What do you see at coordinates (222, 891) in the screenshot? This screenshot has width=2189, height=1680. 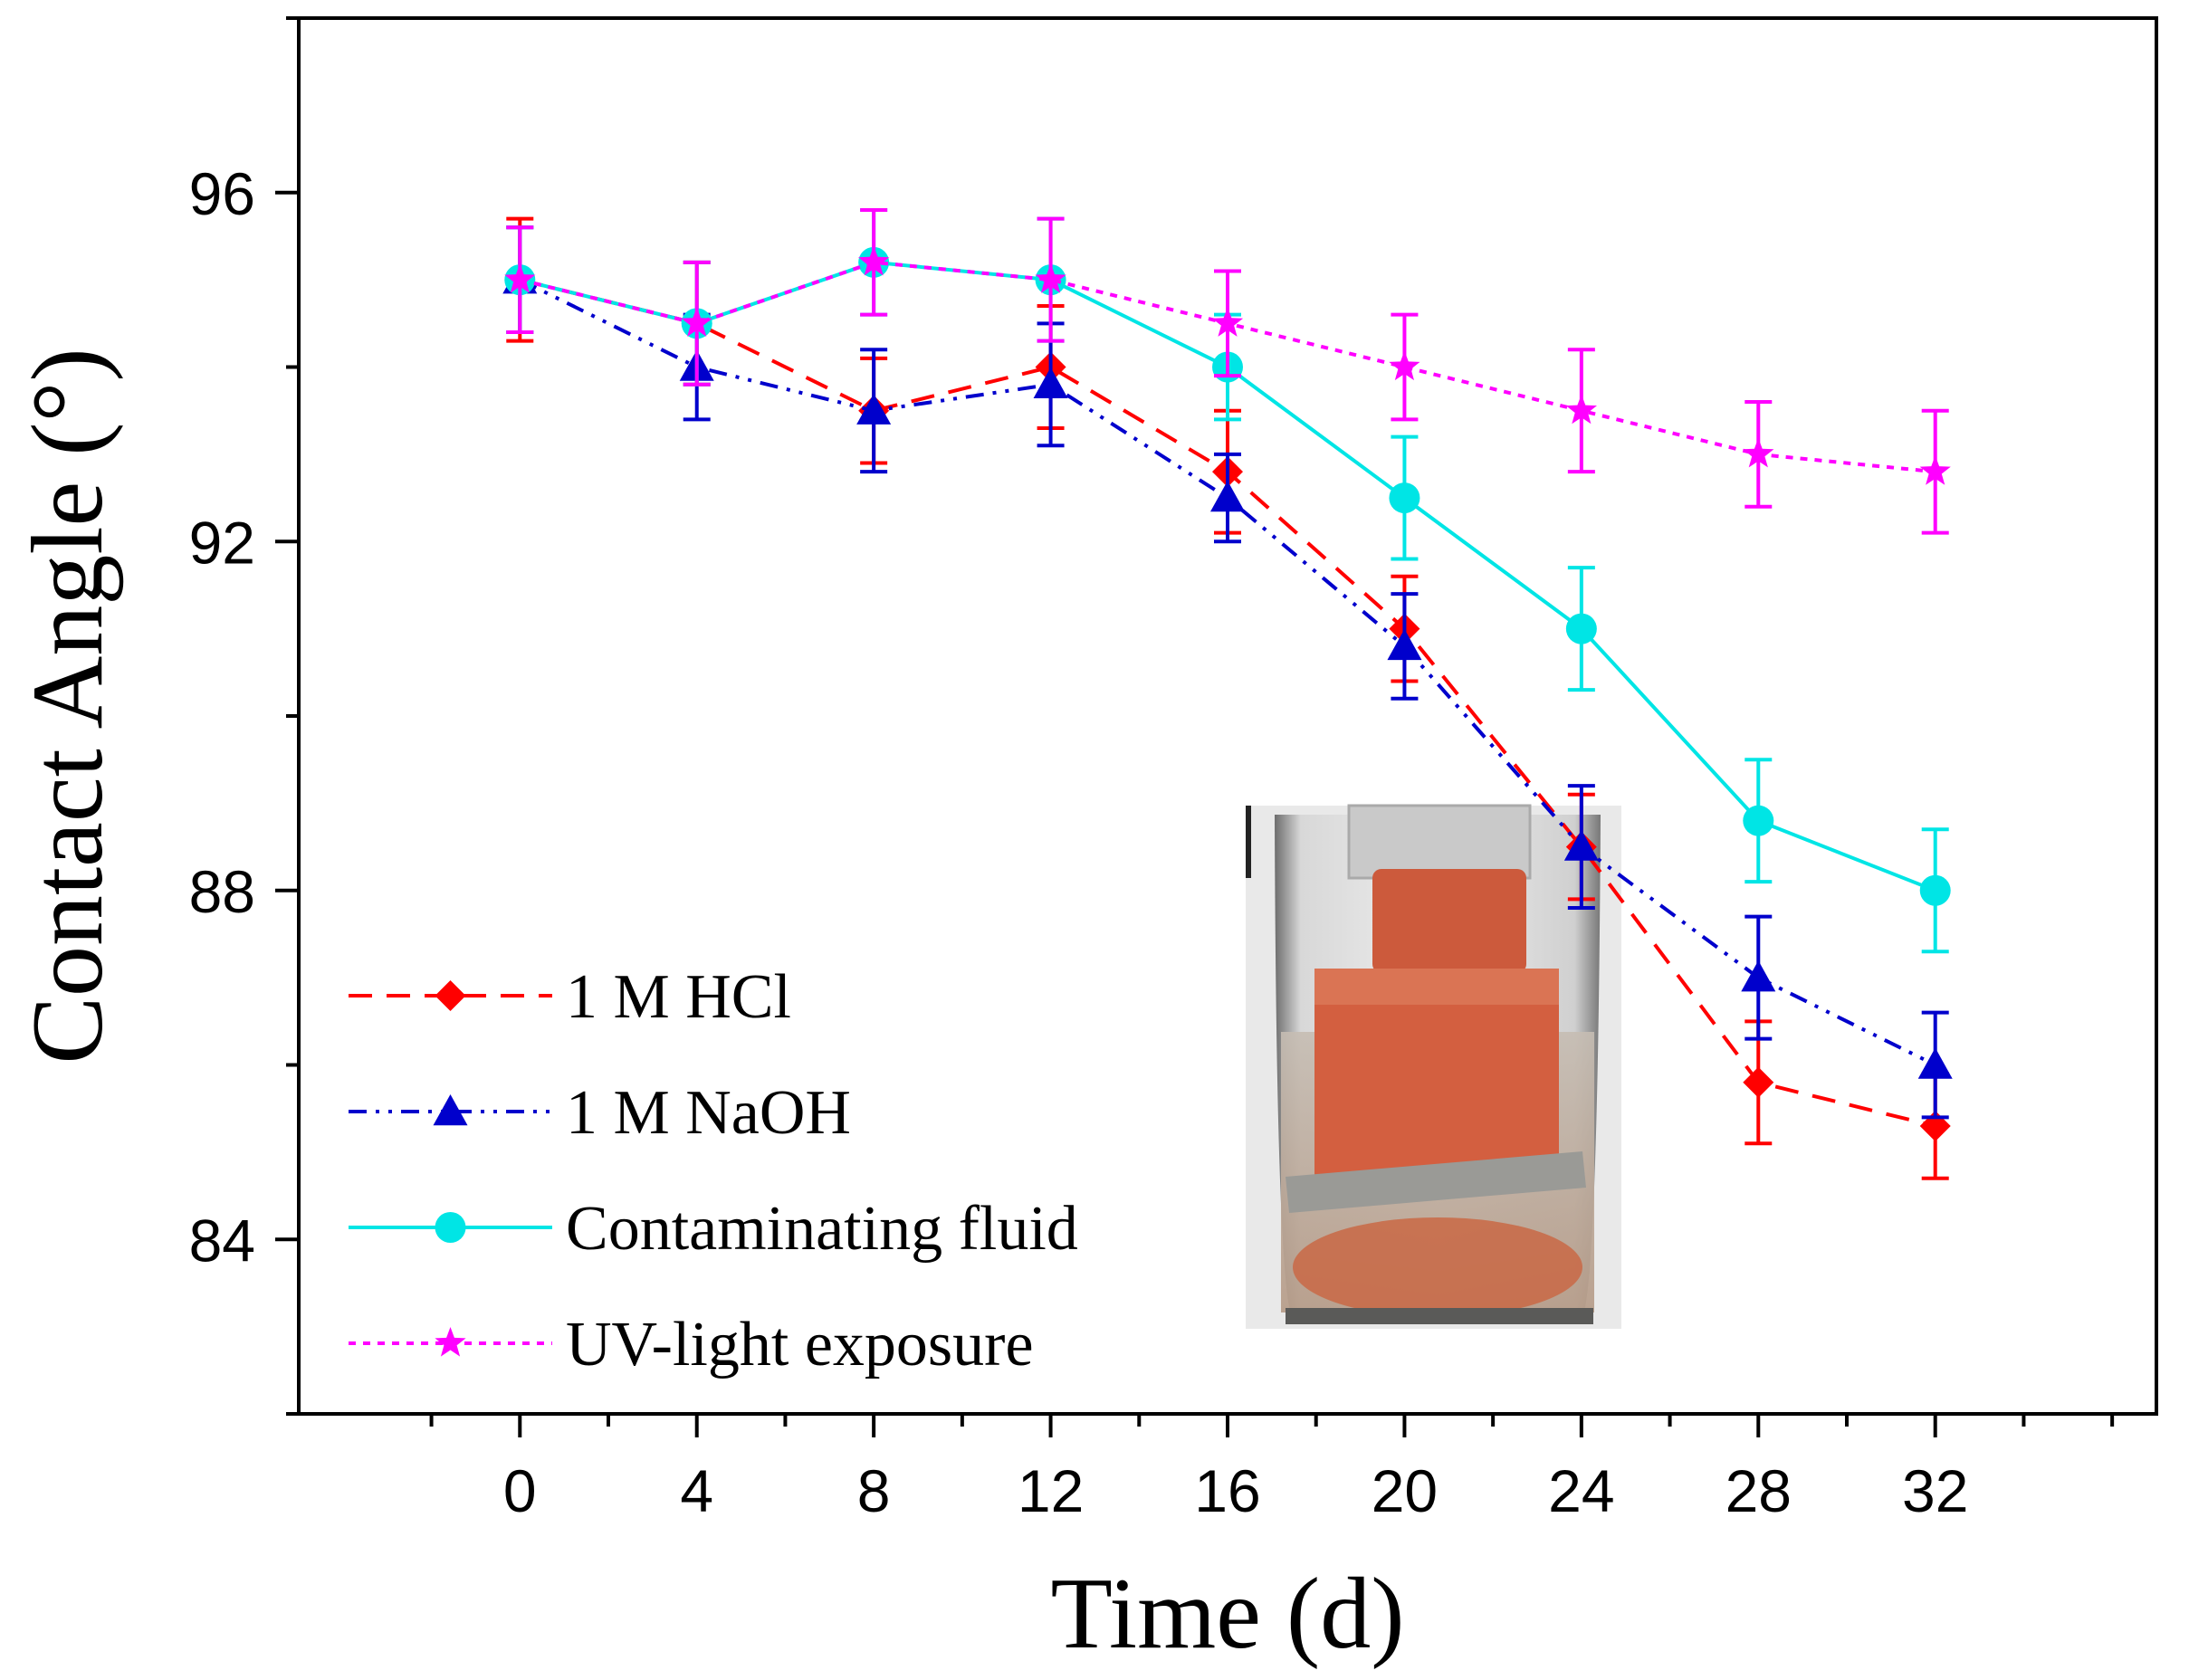 I see `y-tick-label: 88` at bounding box center [222, 891].